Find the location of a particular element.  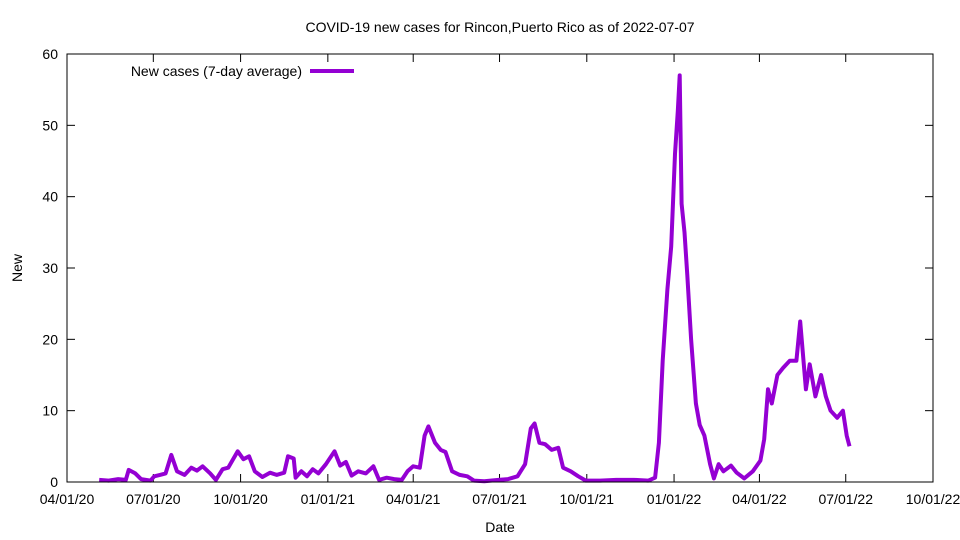

x-tick-label: 07/01/21 is located at coordinates (499, 499).